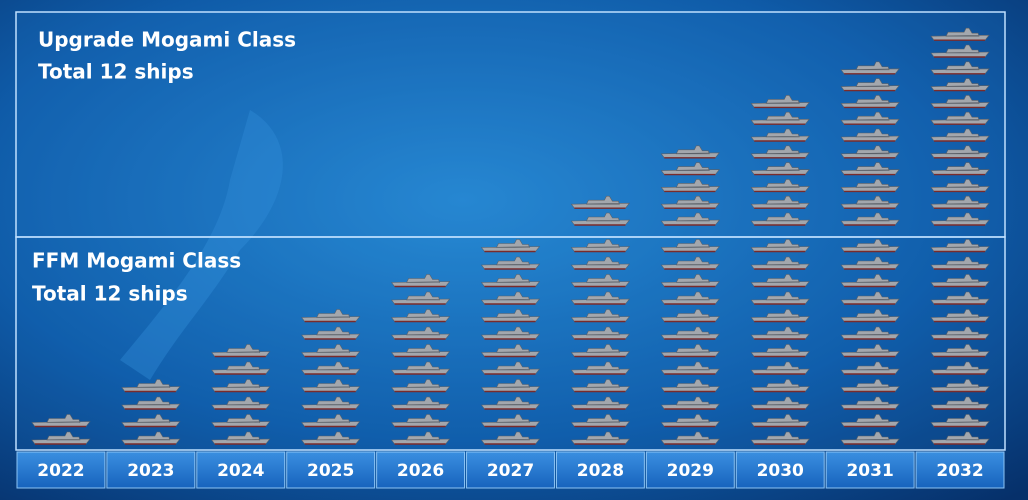 The image size is (1028, 500). I want to click on series-name: Upgrade Mogami Class, so click(167, 40).